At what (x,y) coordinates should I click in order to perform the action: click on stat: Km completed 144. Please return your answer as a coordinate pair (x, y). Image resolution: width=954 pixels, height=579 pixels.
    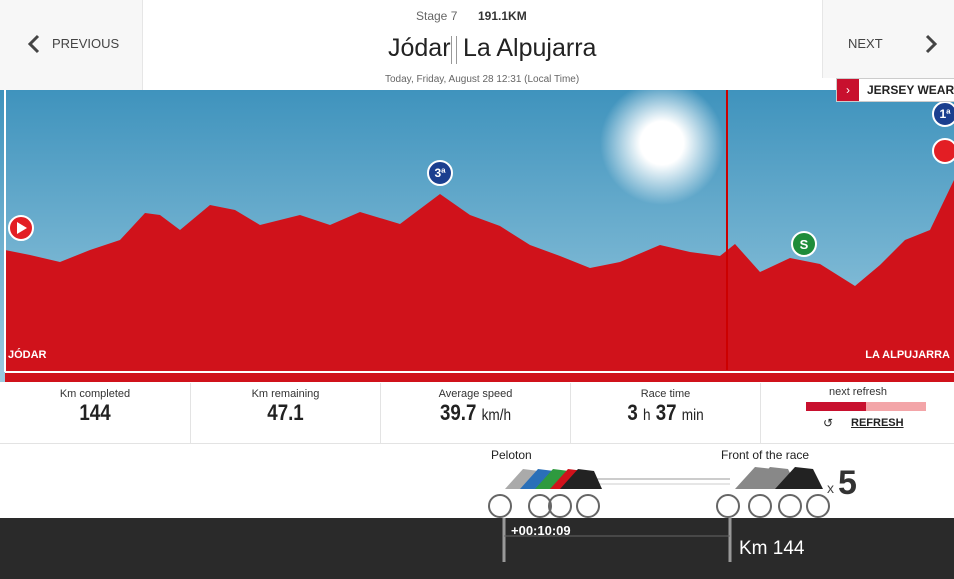
    Looking at the image, I should click on (95, 413).